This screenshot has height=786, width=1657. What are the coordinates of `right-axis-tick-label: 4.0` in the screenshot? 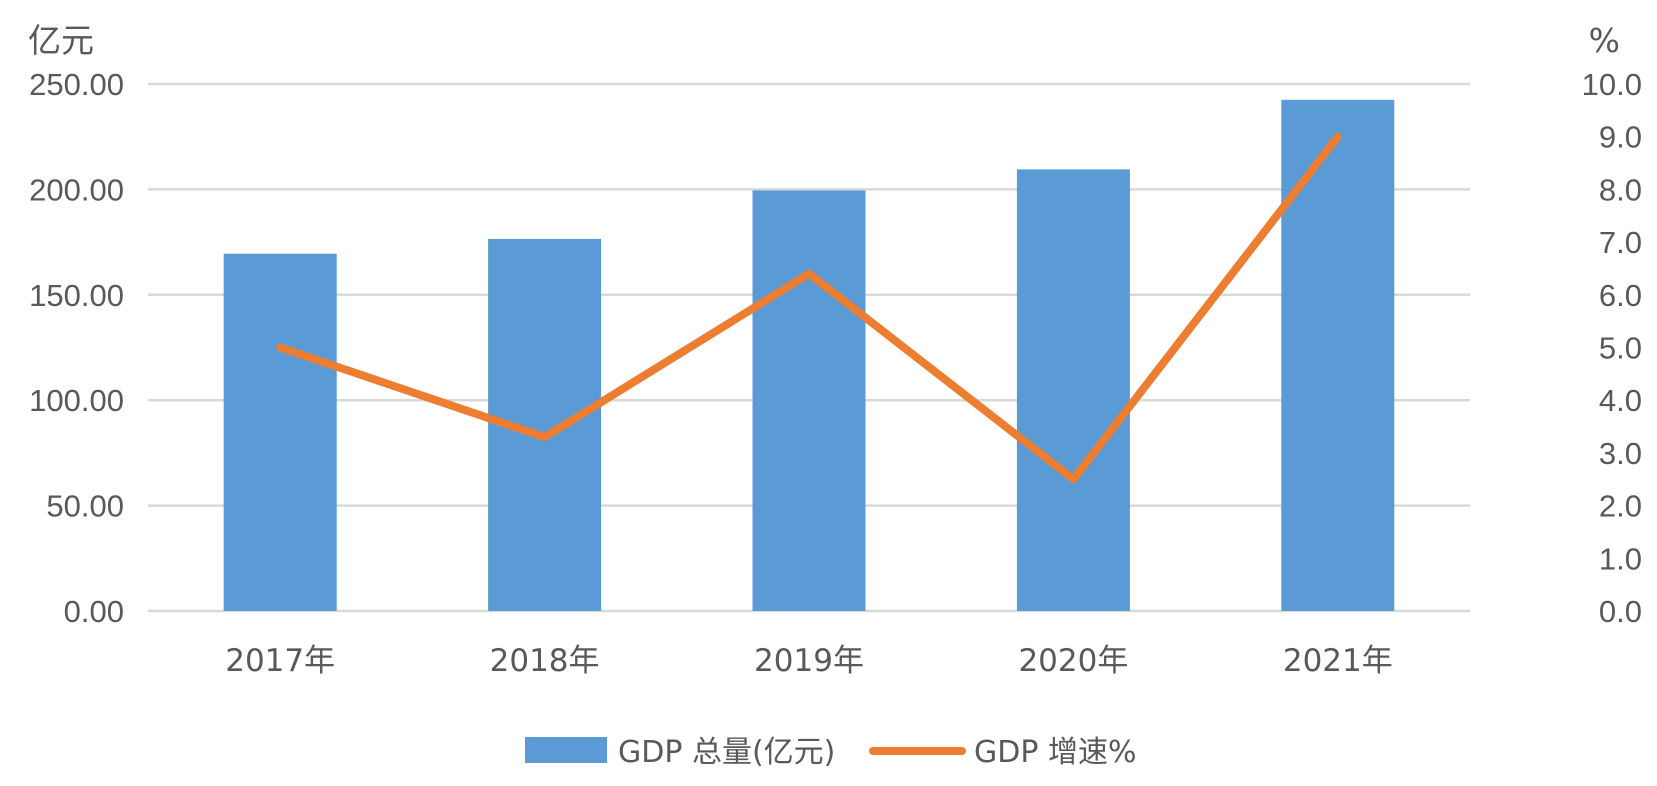 It's located at (1620, 400).